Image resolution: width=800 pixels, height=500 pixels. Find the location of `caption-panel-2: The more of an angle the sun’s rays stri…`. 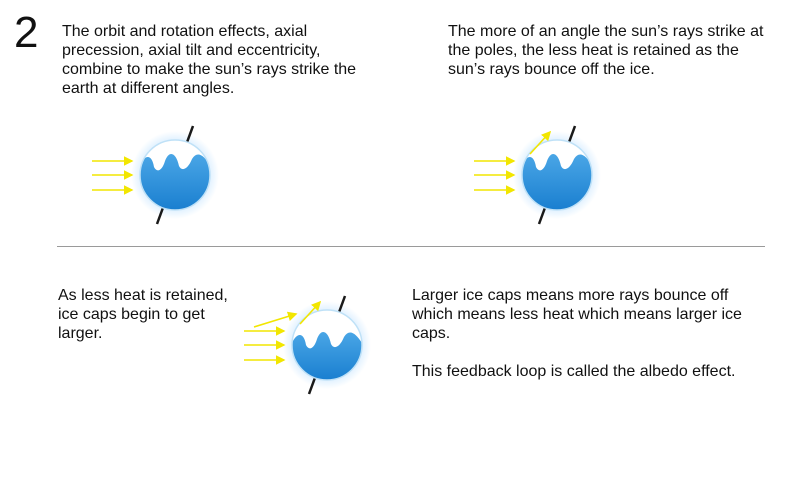

caption-panel-2: The more of an angle the sun’s rays stri… is located at coordinates (613, 50).